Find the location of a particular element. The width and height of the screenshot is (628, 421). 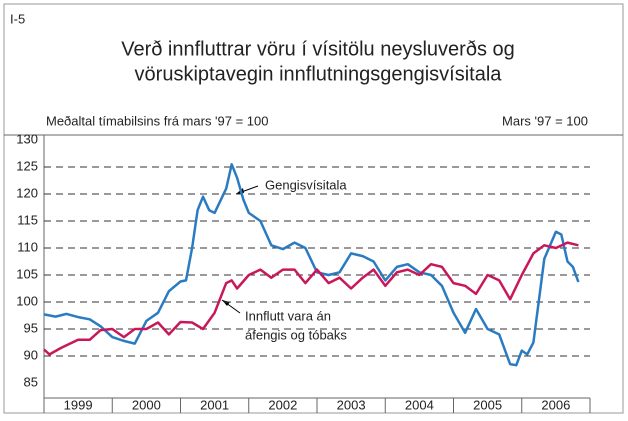

y-tick-label: 120 is located at coordinates (27, 192).